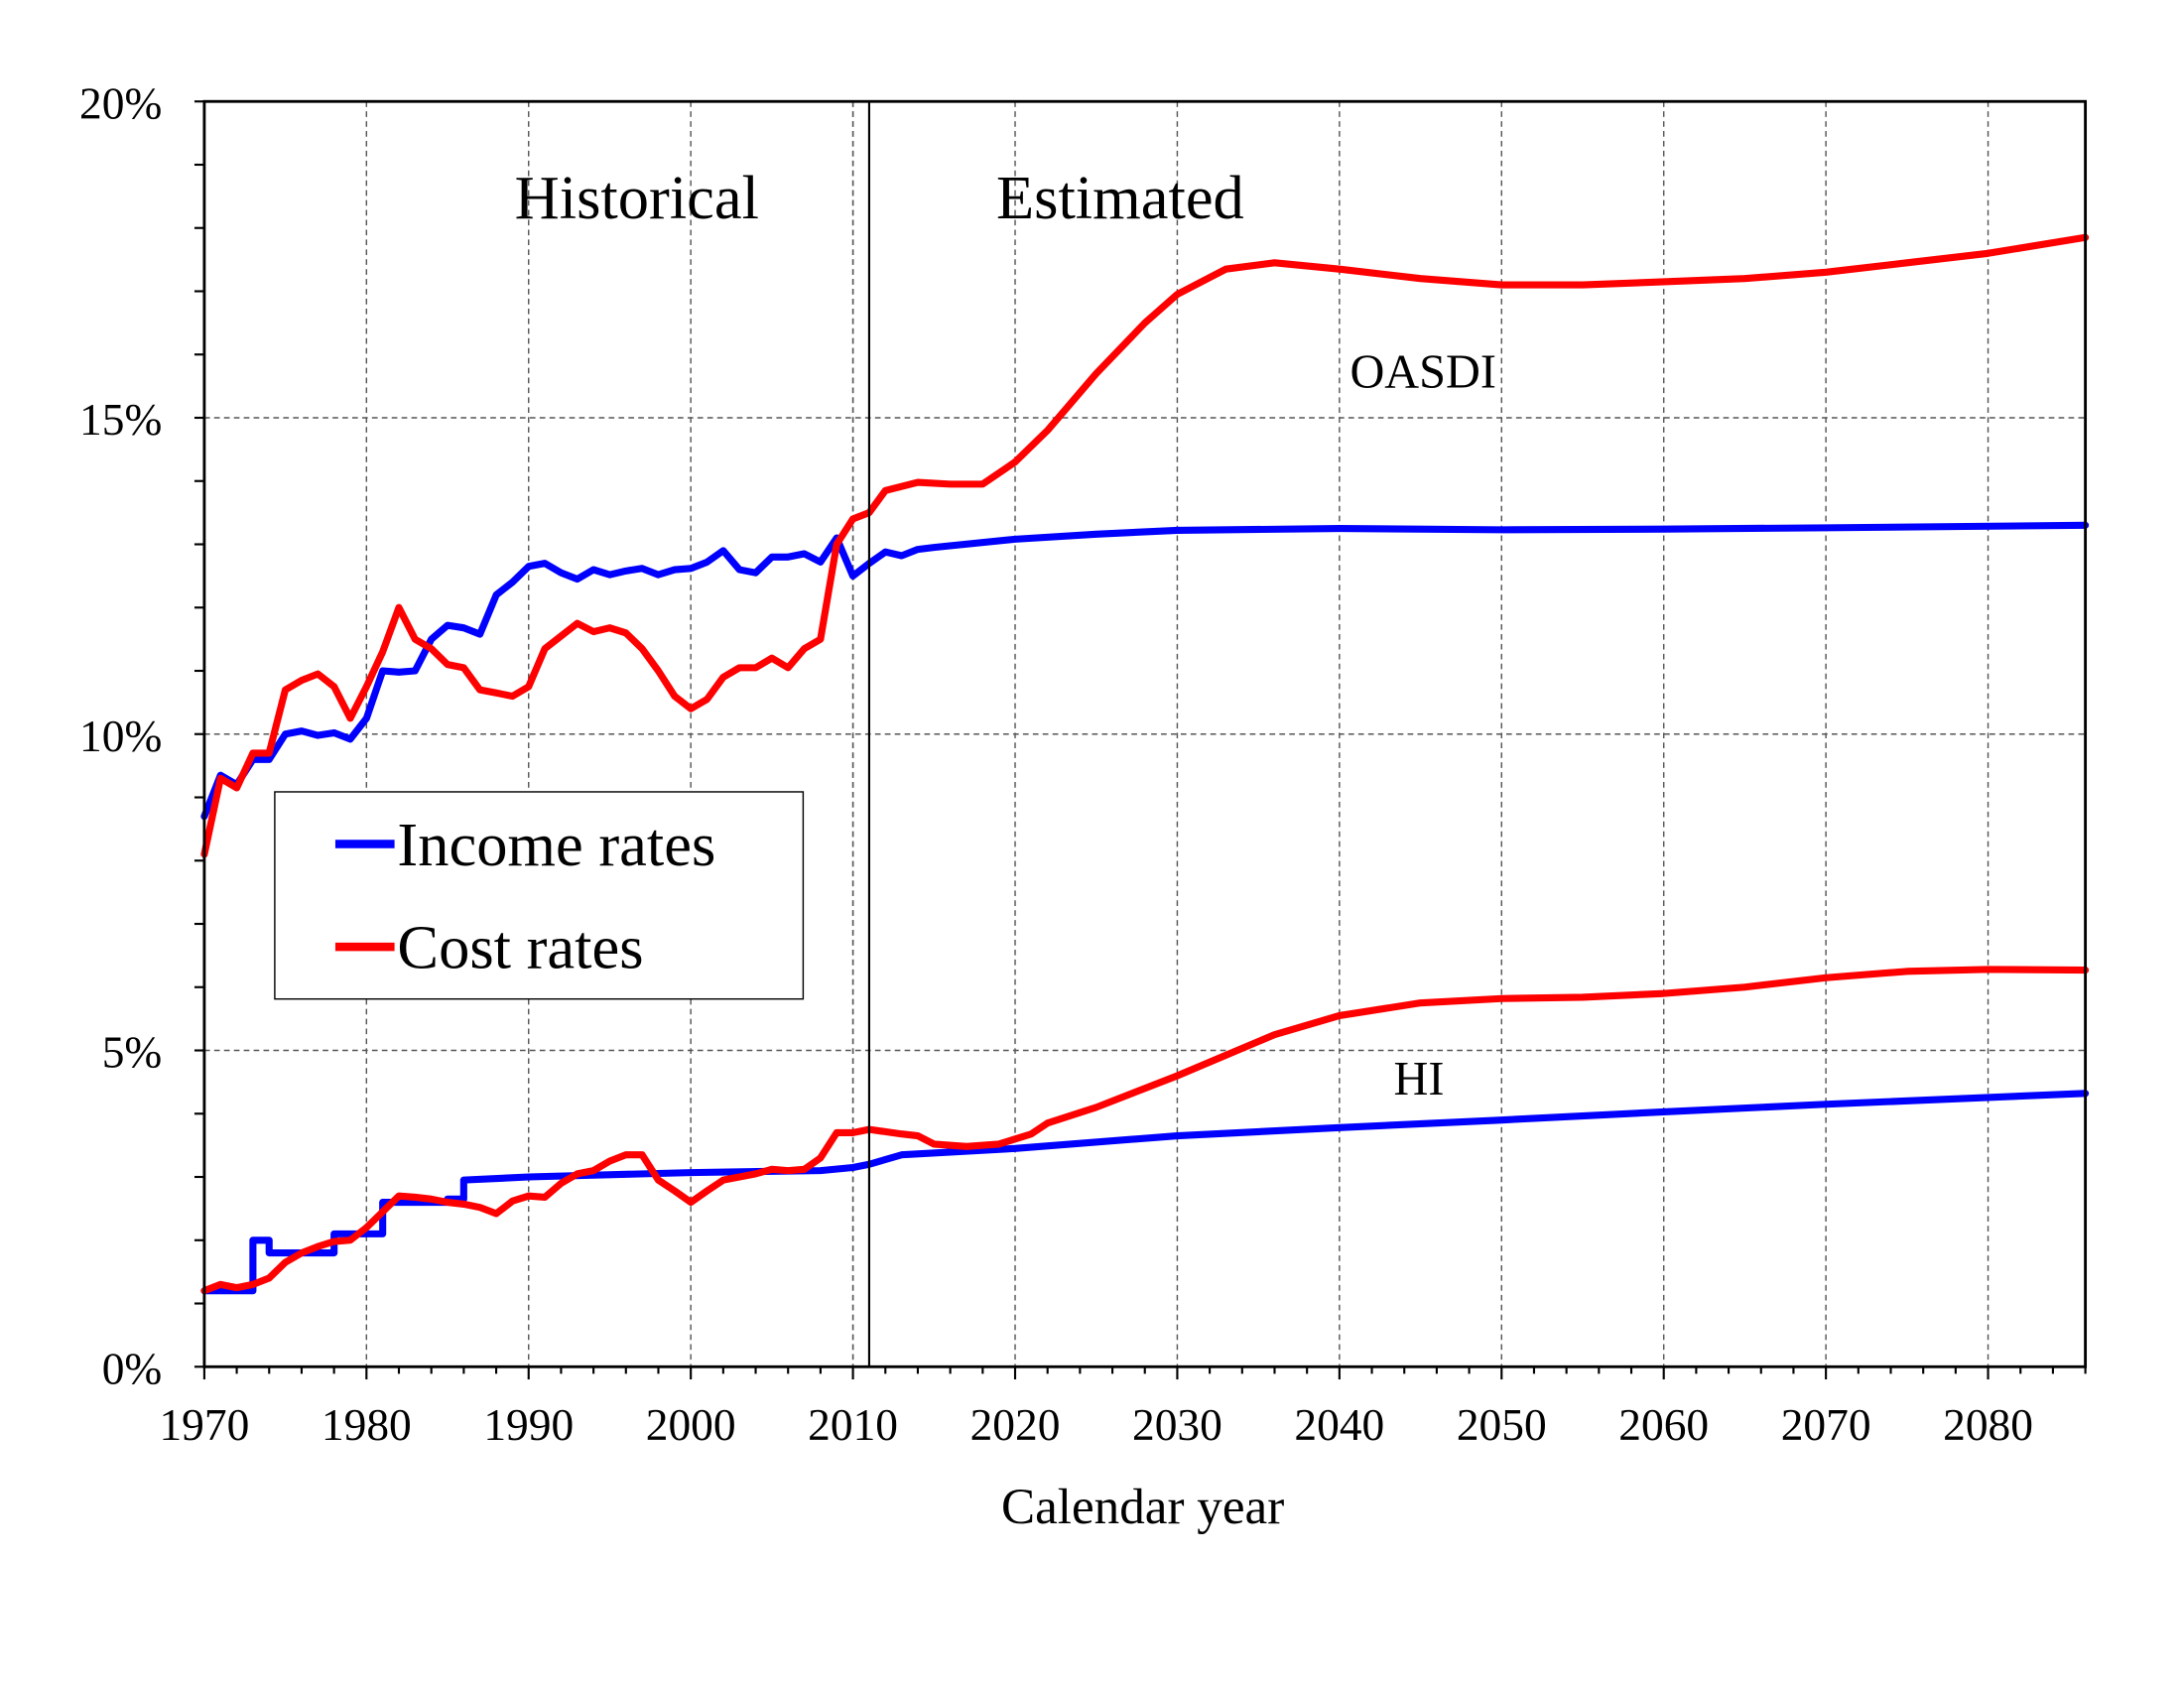 The image size is (2184, 1688). Describe the element at coordinates (132, 1369) in the screenshot. I see `y-tick-label: 0%` at that location.